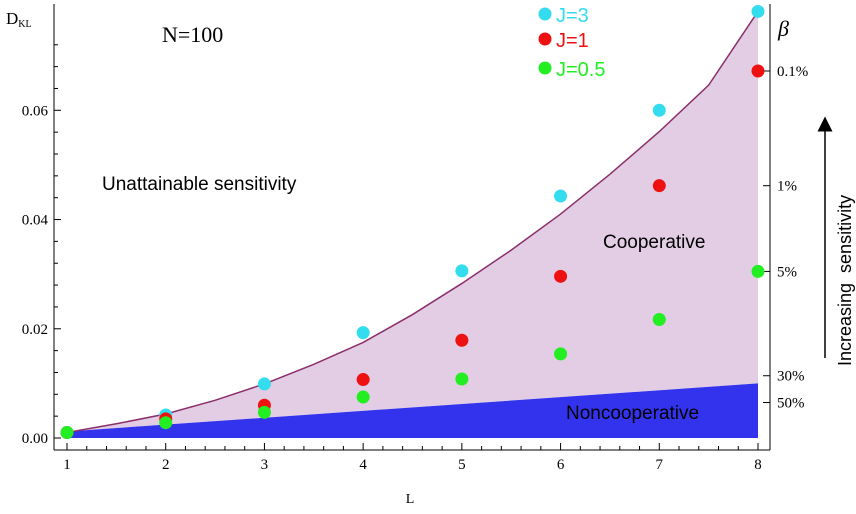 This screenshot has width=856, height=514. Describe the element at coordinates (192, 34) in the screenshot. I see `chart-title: N=100` at that location.